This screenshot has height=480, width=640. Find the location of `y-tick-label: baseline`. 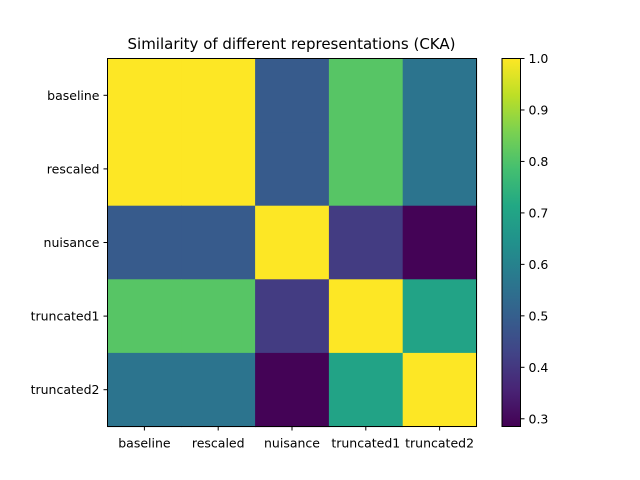

y-tick-label: baseline is located at coordinates (73, 95).